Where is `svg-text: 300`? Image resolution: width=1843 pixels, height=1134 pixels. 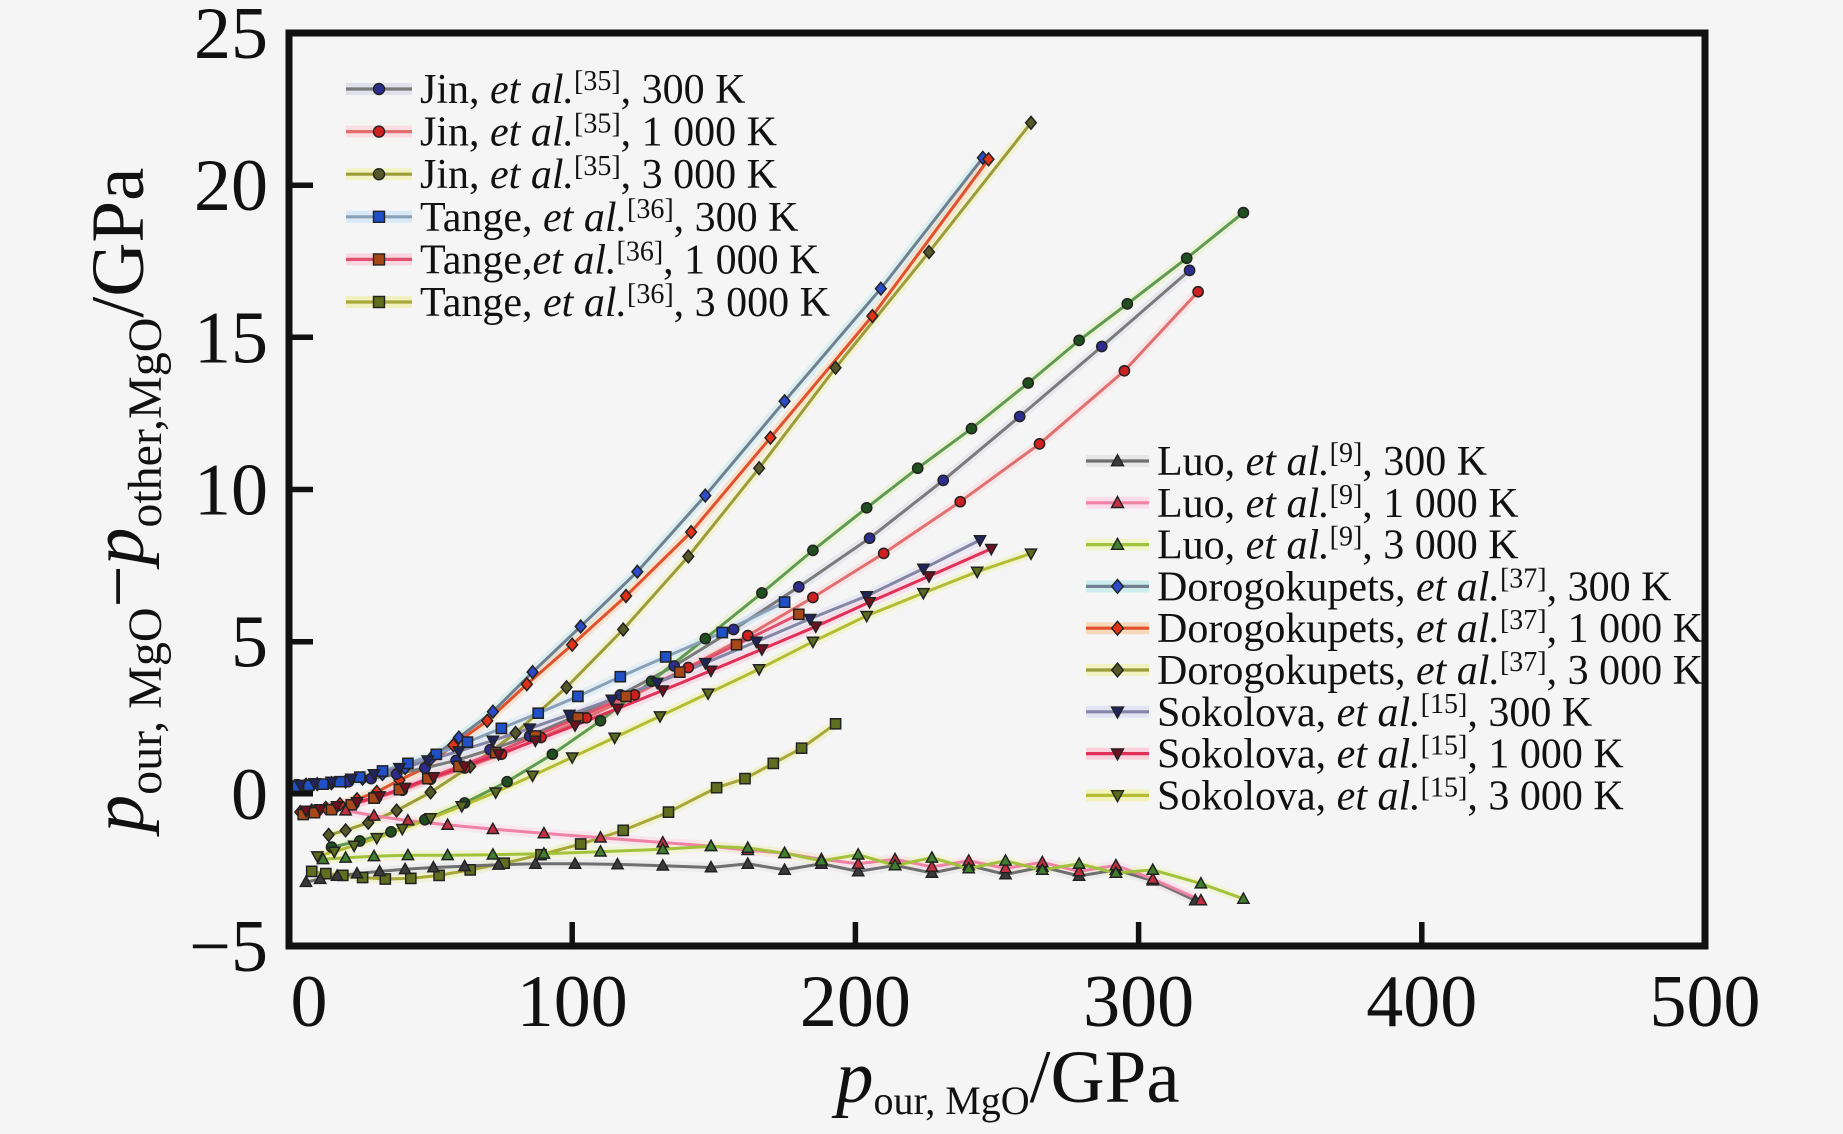 svg-text: 300 is located at coordinates (1138, 1002).